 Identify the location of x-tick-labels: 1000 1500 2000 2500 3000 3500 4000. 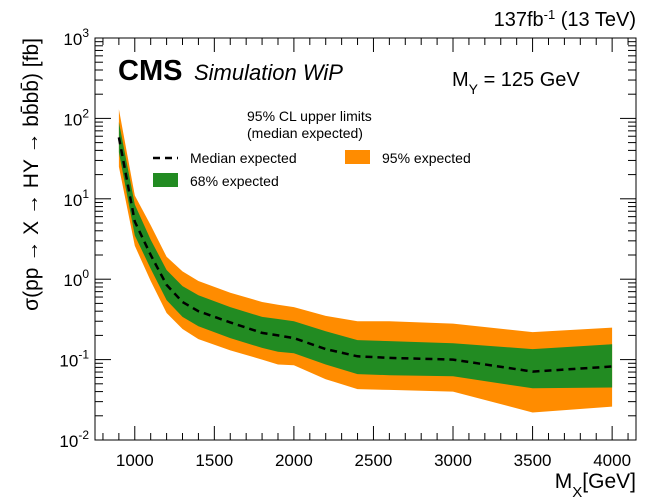
(373, 460).